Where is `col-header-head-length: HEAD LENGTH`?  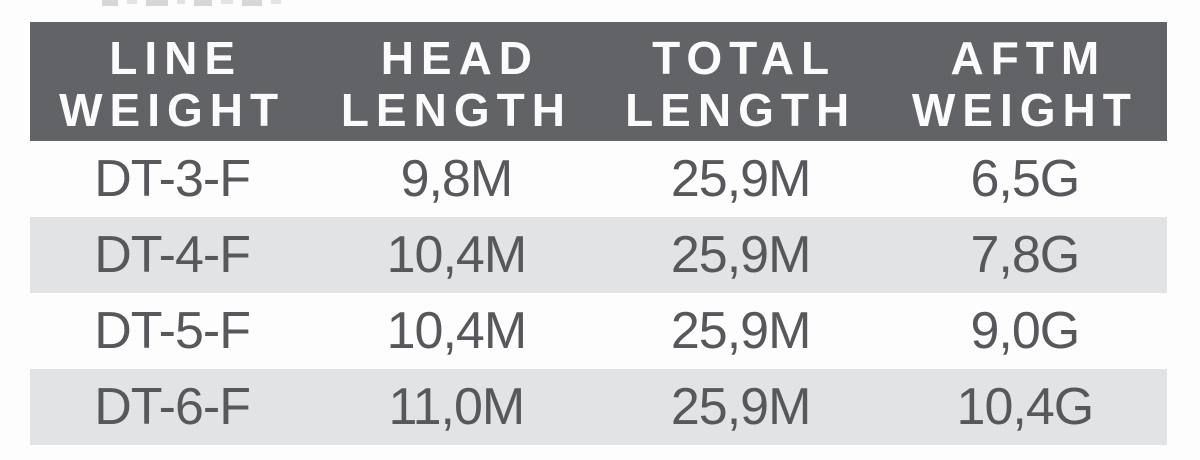 col-header-head-length: HEAD LENGTH is located at coordinates (456, 83).